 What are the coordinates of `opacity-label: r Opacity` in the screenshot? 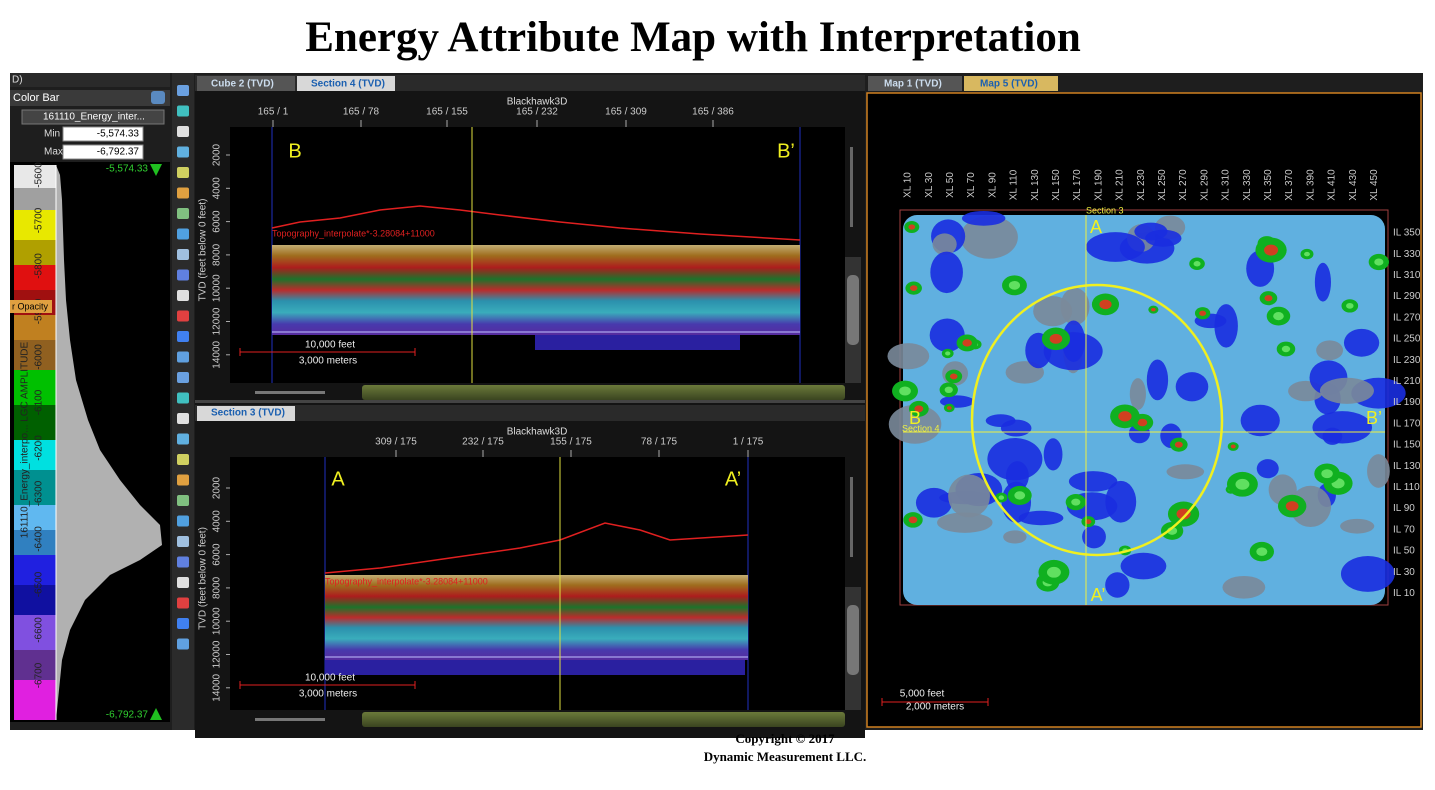 It's located at (30, 306).